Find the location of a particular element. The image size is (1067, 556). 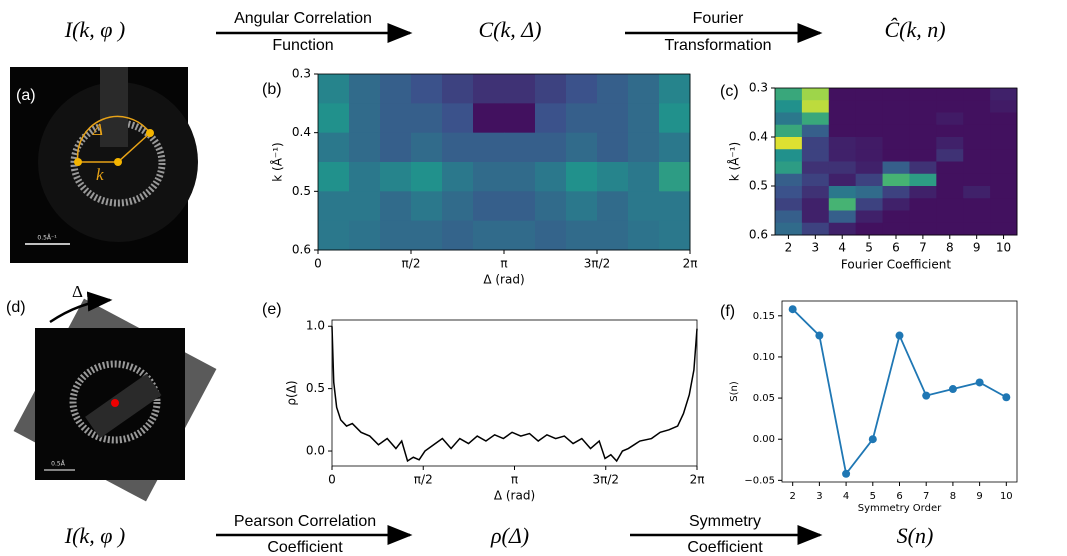

panel-label: (a) is located at coordinates (26, 95).